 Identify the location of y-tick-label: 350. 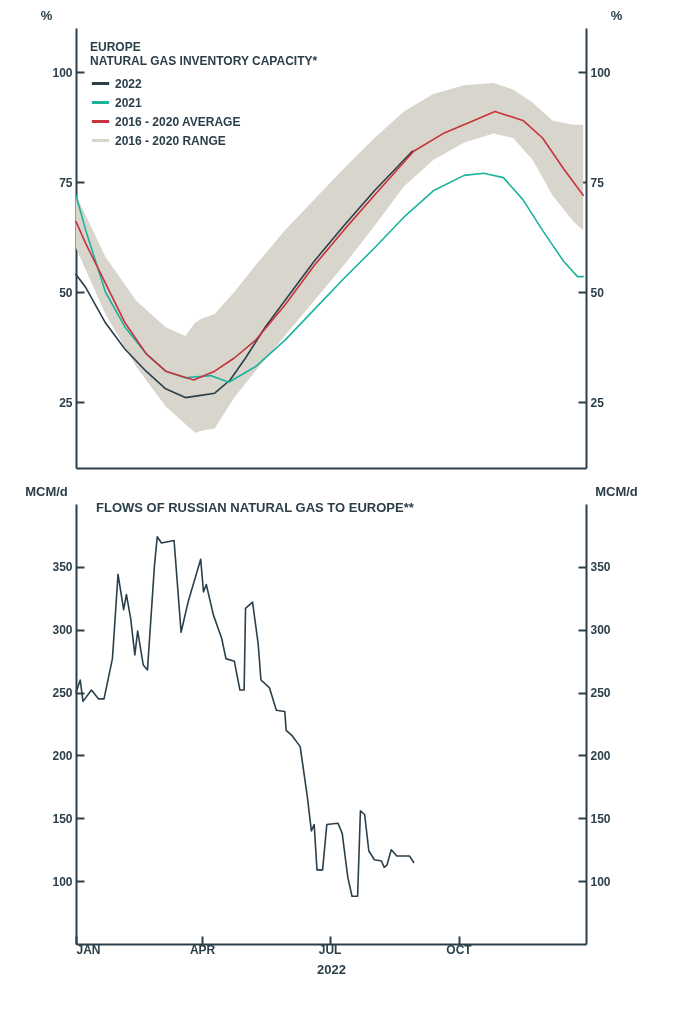
(62, 567).